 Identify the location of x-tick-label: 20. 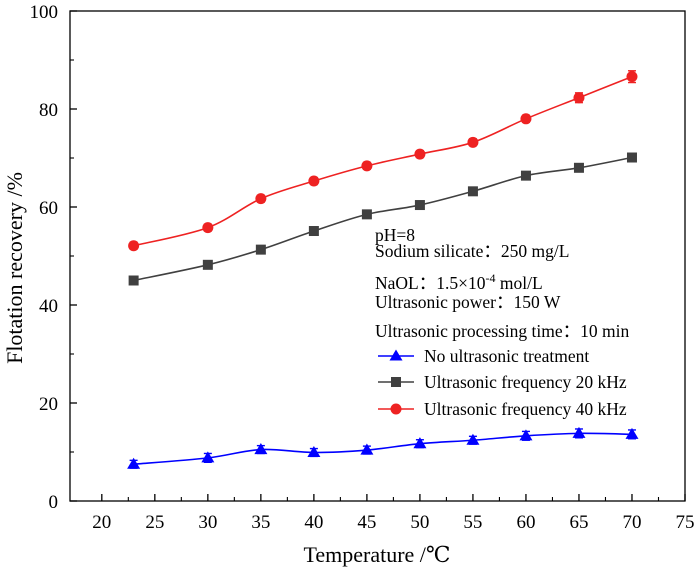
(101, 522).